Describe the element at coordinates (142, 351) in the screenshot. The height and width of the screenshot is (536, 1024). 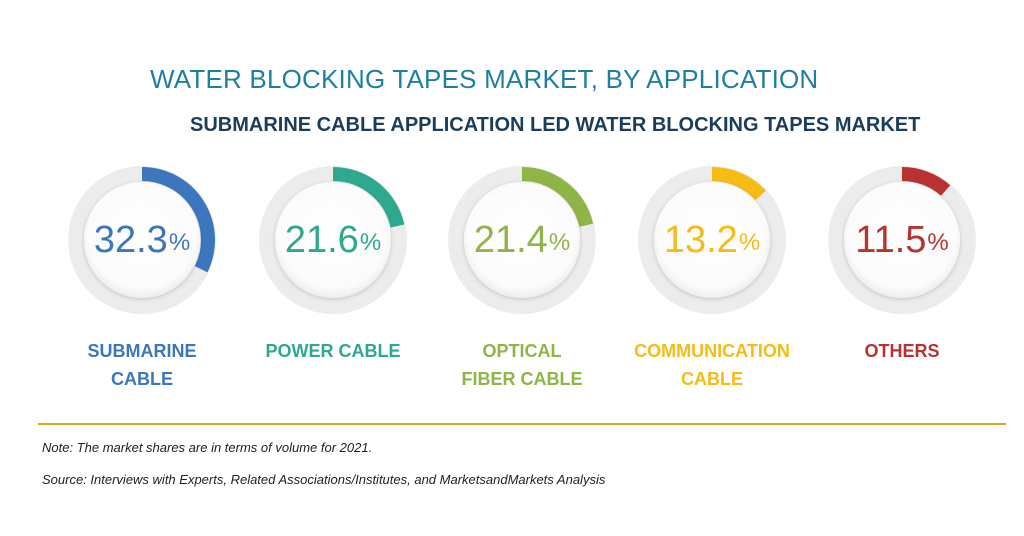
I see `category-label-line: SUBMARINE` at that location.